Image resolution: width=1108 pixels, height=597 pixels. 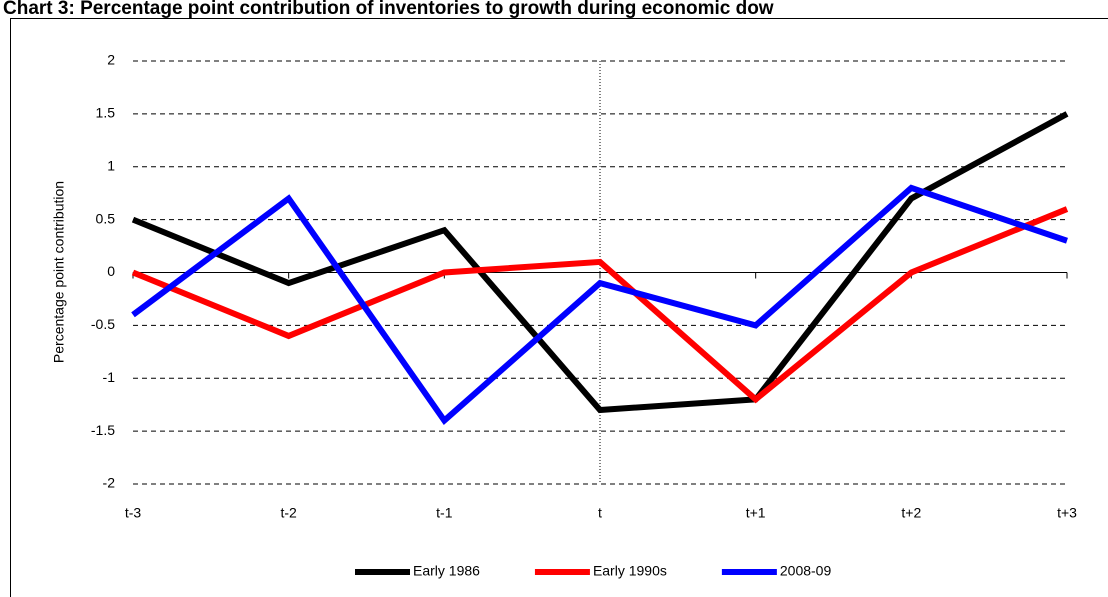 What do you see at coordinates (630, 571) in the screenshot?
I see `legend-label: Early 1990s` at bounding box center [630, 571].